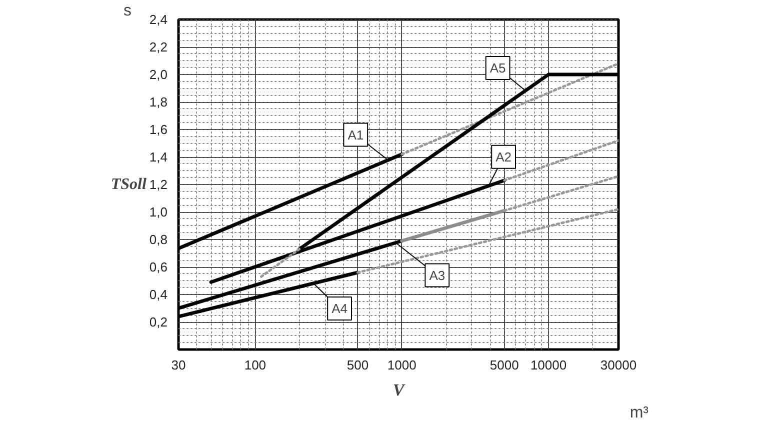  I want to click on annotation: A1, so click(356, 134).